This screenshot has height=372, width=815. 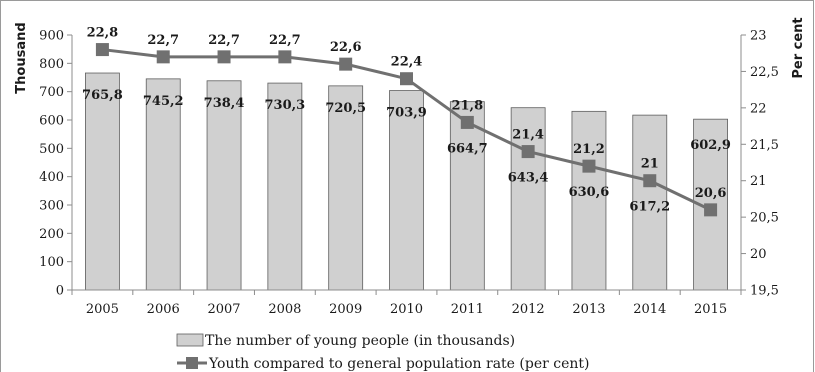 What do you see at coordinates (285, 105) in the screenshot?
I see `bar-data-label: 730,3` at bounding box center [285, 105].